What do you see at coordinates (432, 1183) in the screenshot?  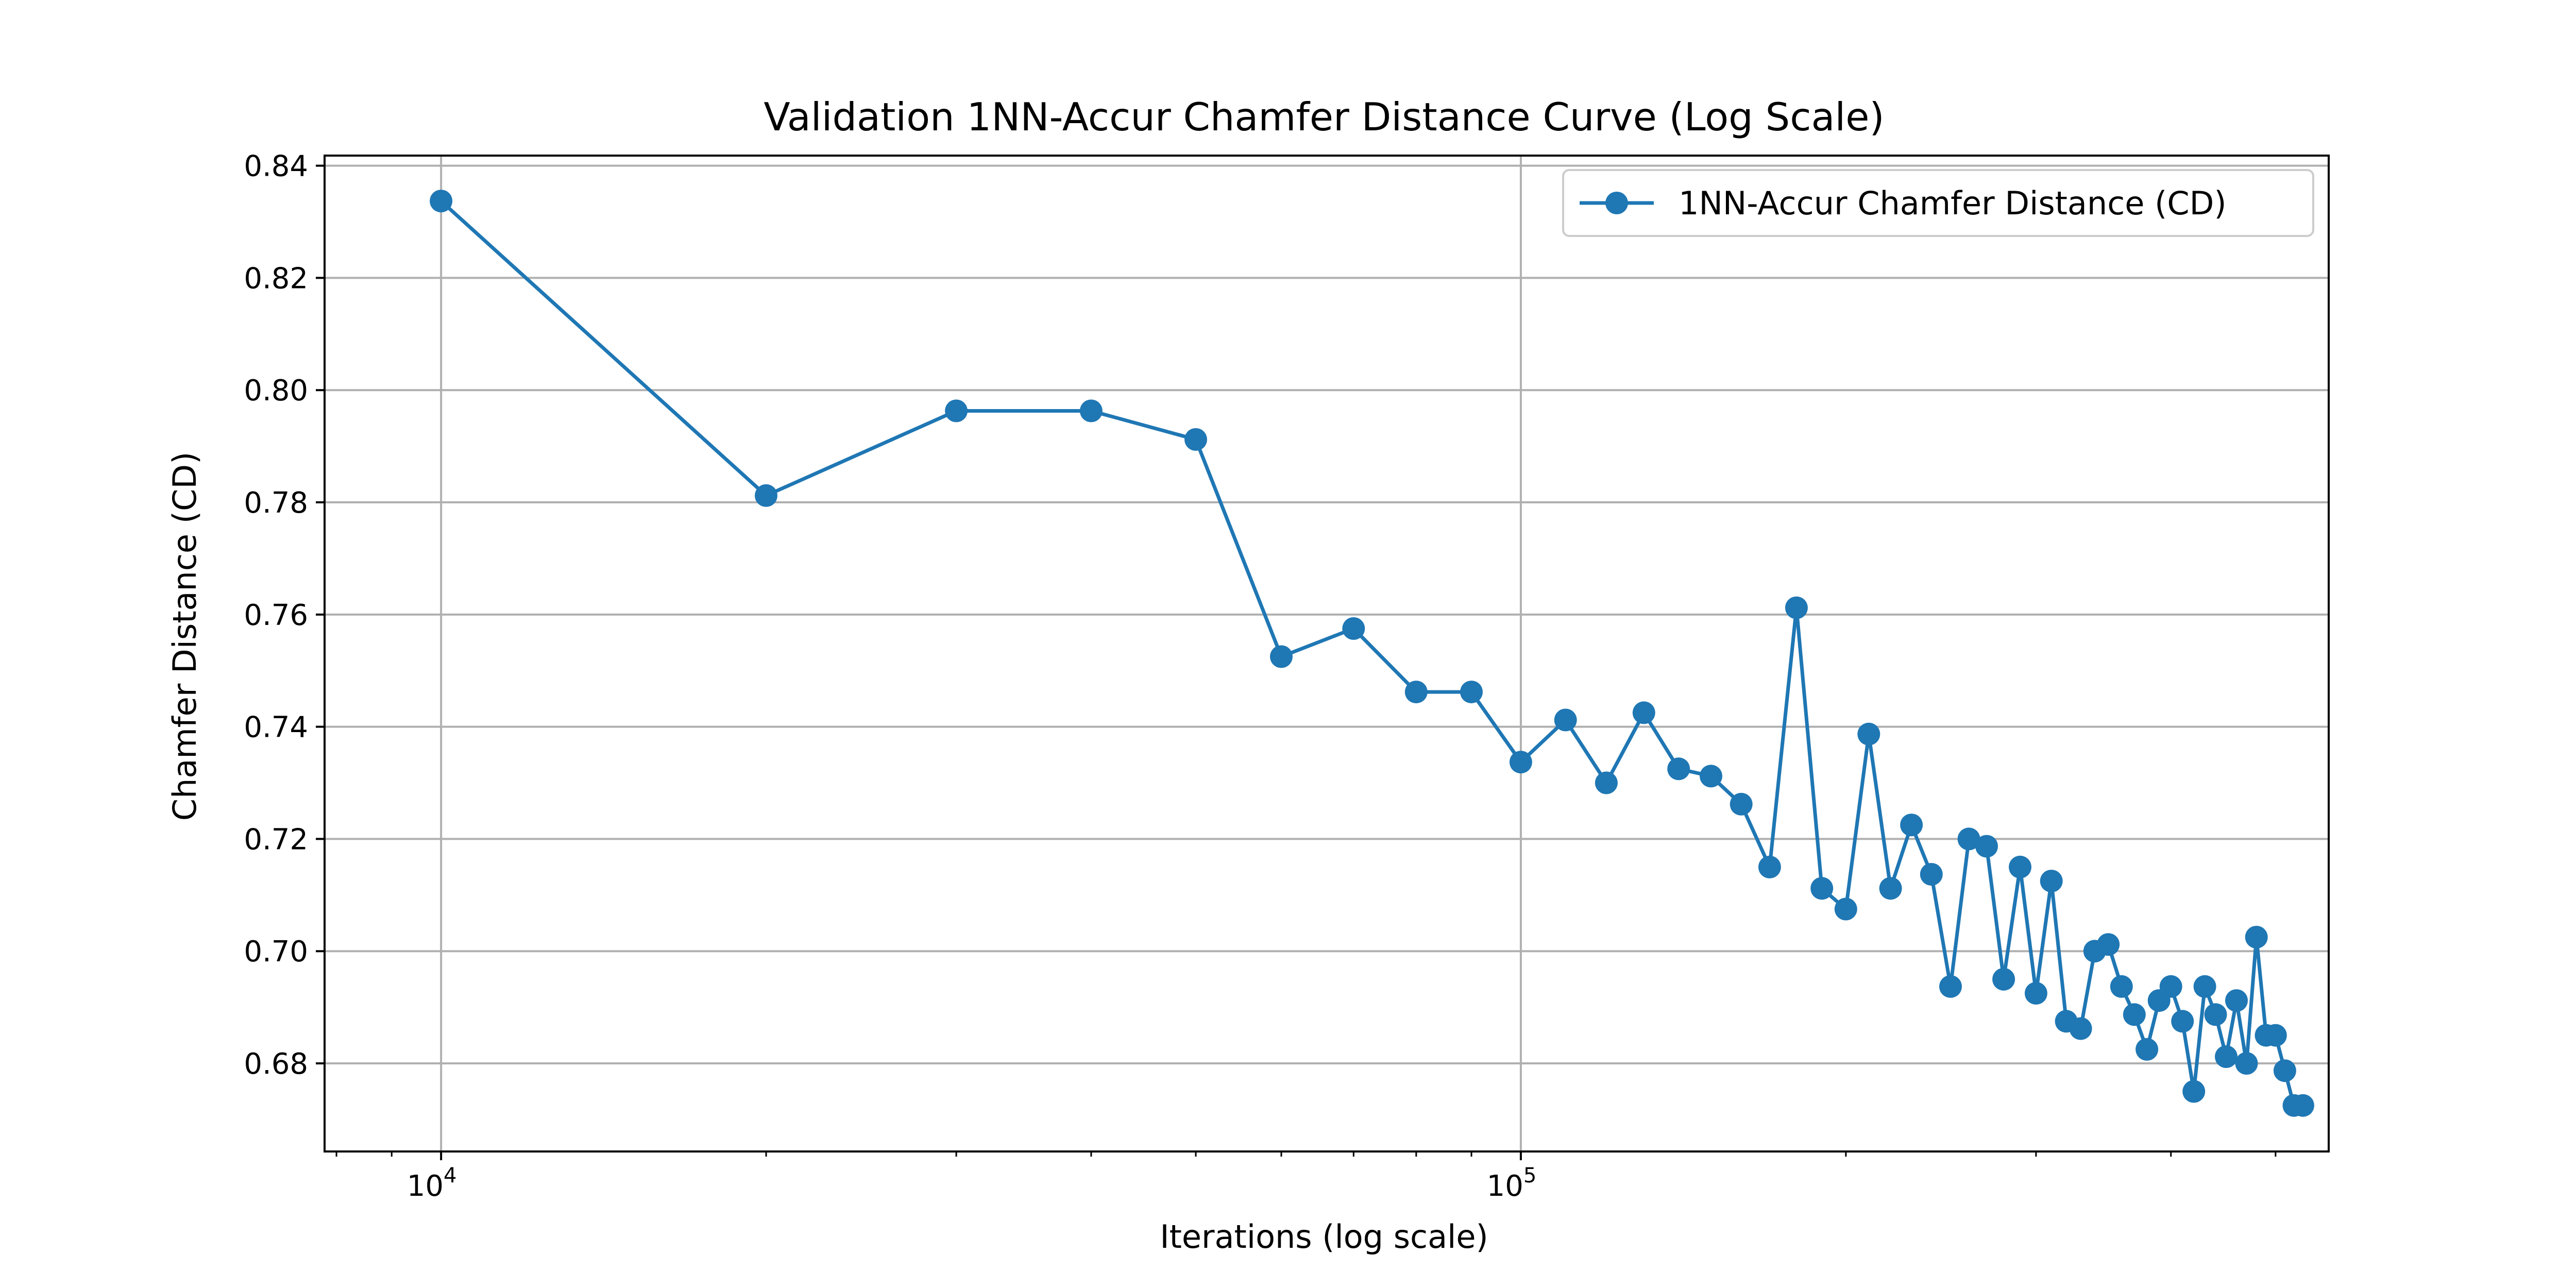 I see `x-tick-label: 10⁴` at bounding box center [432, 1183].